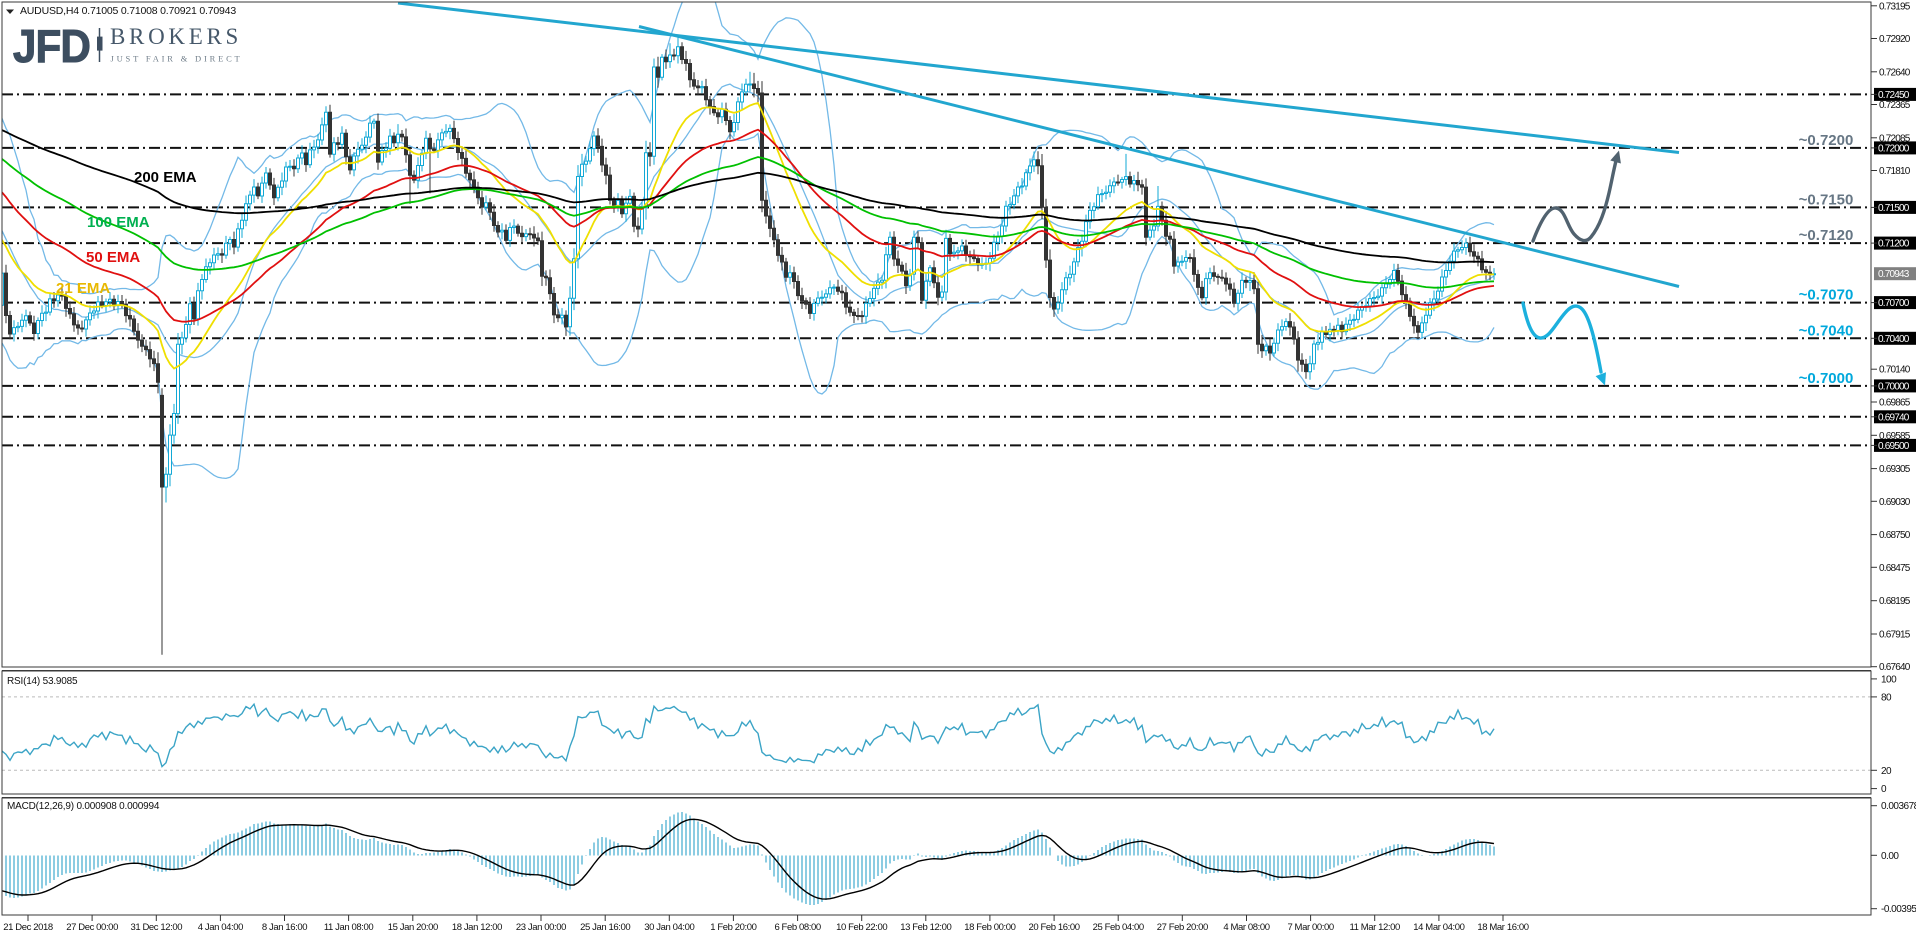  Describe the element at coordinates (1884, 789) in the screenshot. I see `svg-text: 0` at that location.